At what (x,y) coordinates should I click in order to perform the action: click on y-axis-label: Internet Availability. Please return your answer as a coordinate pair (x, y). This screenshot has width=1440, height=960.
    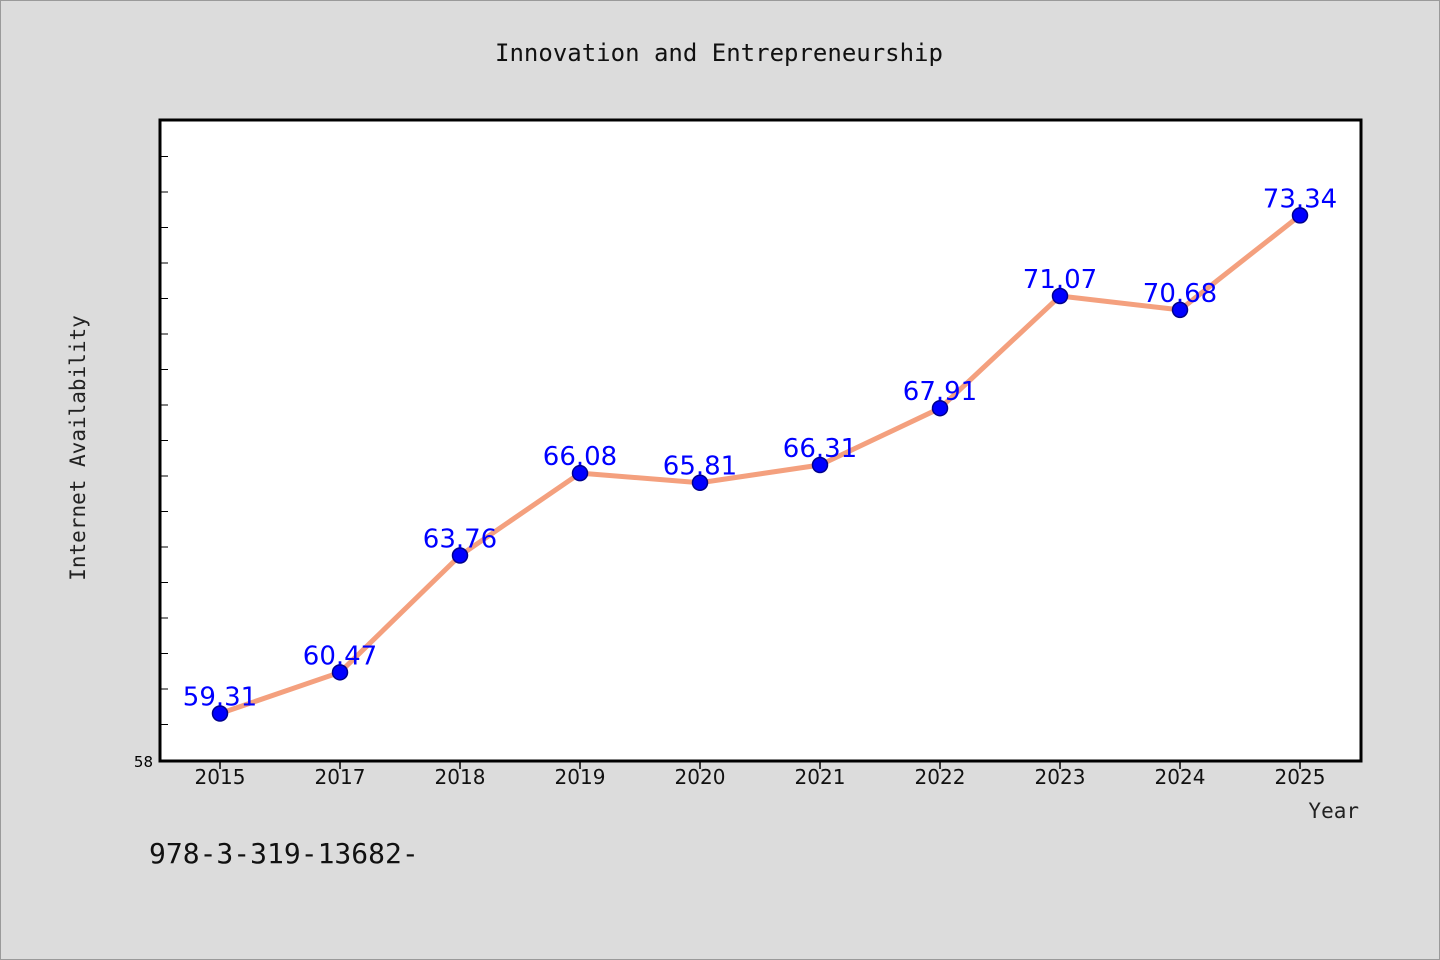
    Looking at the image, I should click on (78, 448).